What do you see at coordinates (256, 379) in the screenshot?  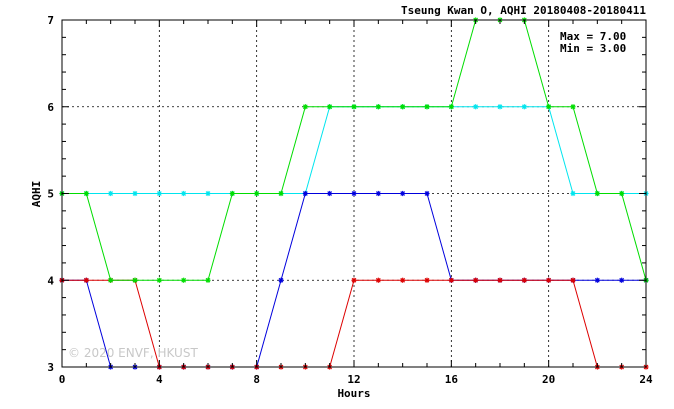 I see `x-tick-label: 8` at bounding box center [256, 379].